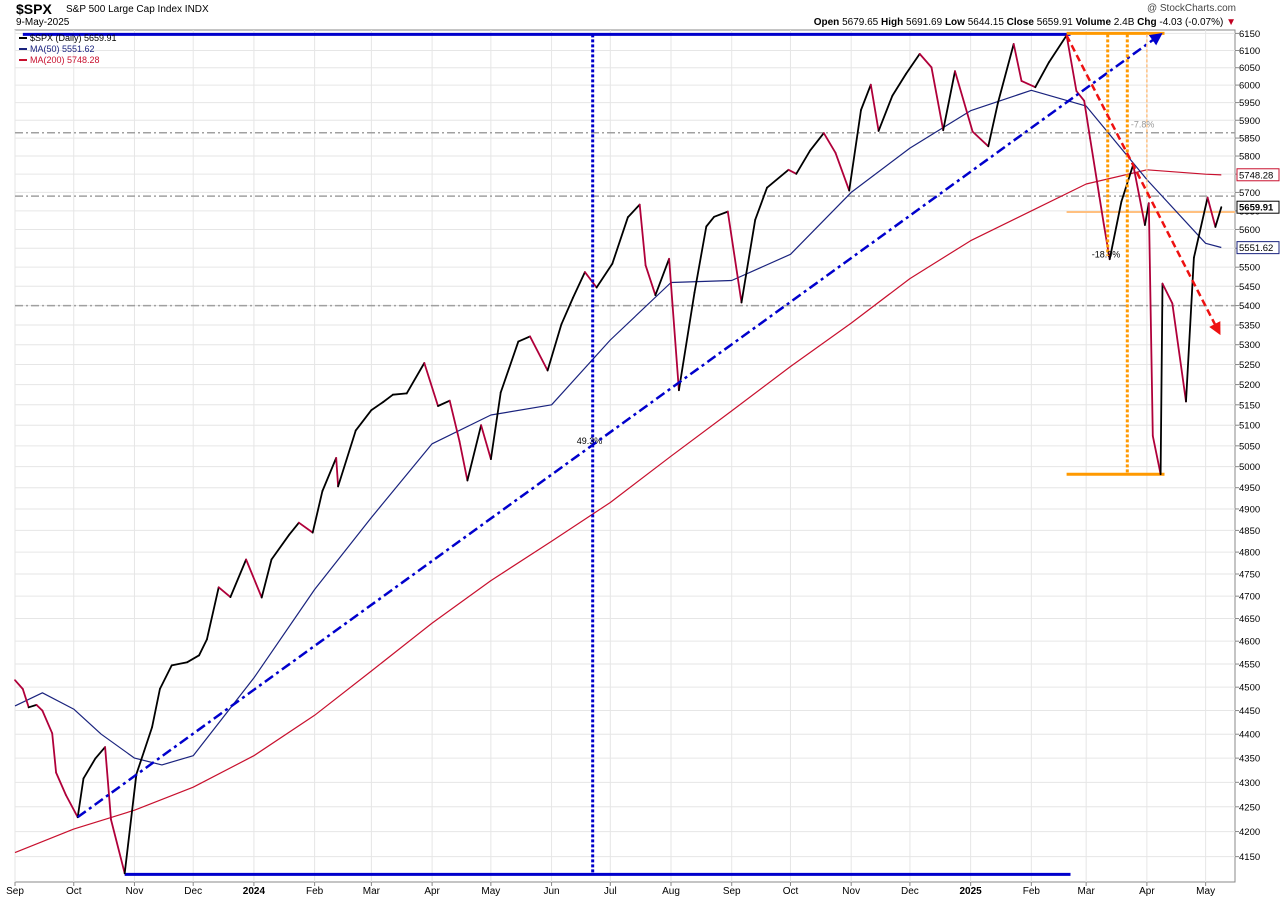 The width and height of the screenshot is (1280, 900). I want to click on high-label: High, so click(892, 22).